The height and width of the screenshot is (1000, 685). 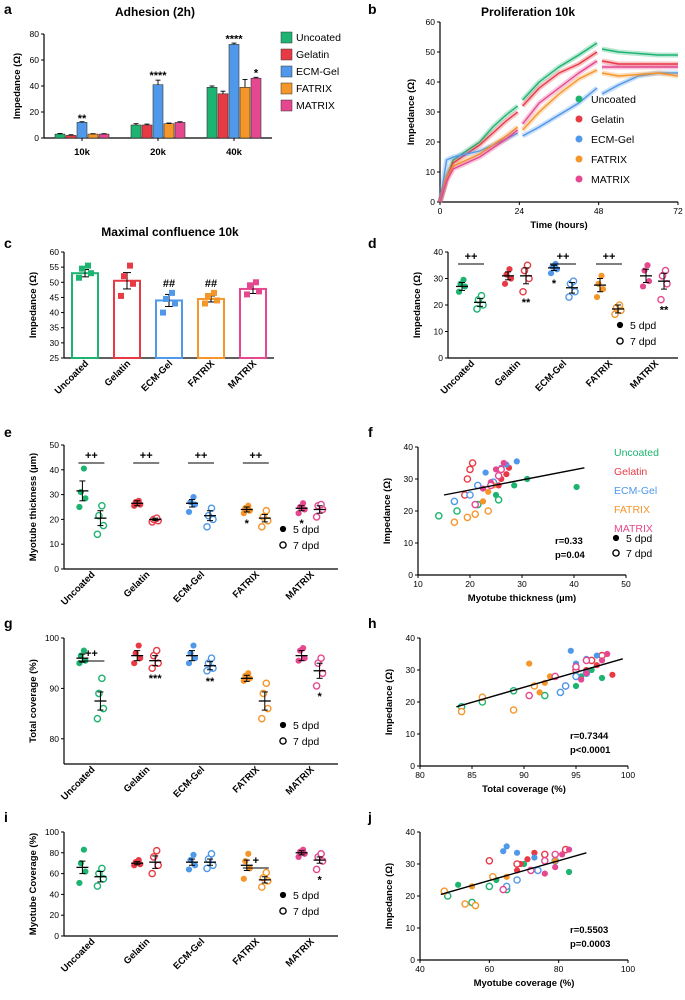 What do you see at coordinates (589, 736) in the screenshot?
I see `statistic-label: r=0.7344` at bounding box center [589, 736].